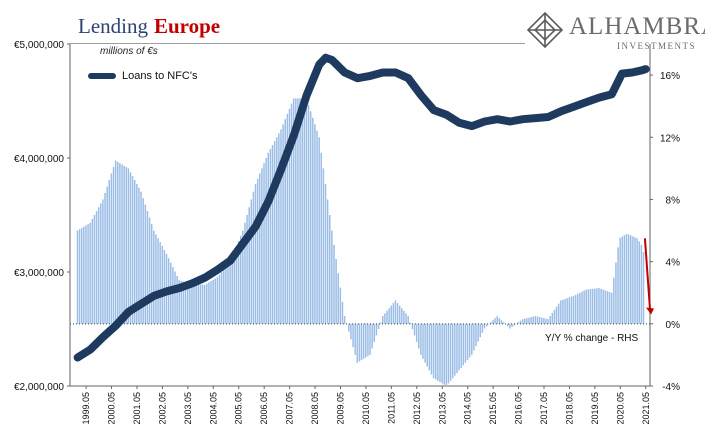 This screenshot has height=441, width=705. What do you see at coordinates (188, 408) in the screenshot?
I see `x-tick-label-4: 2003.05` at bounding box center [188, 408].